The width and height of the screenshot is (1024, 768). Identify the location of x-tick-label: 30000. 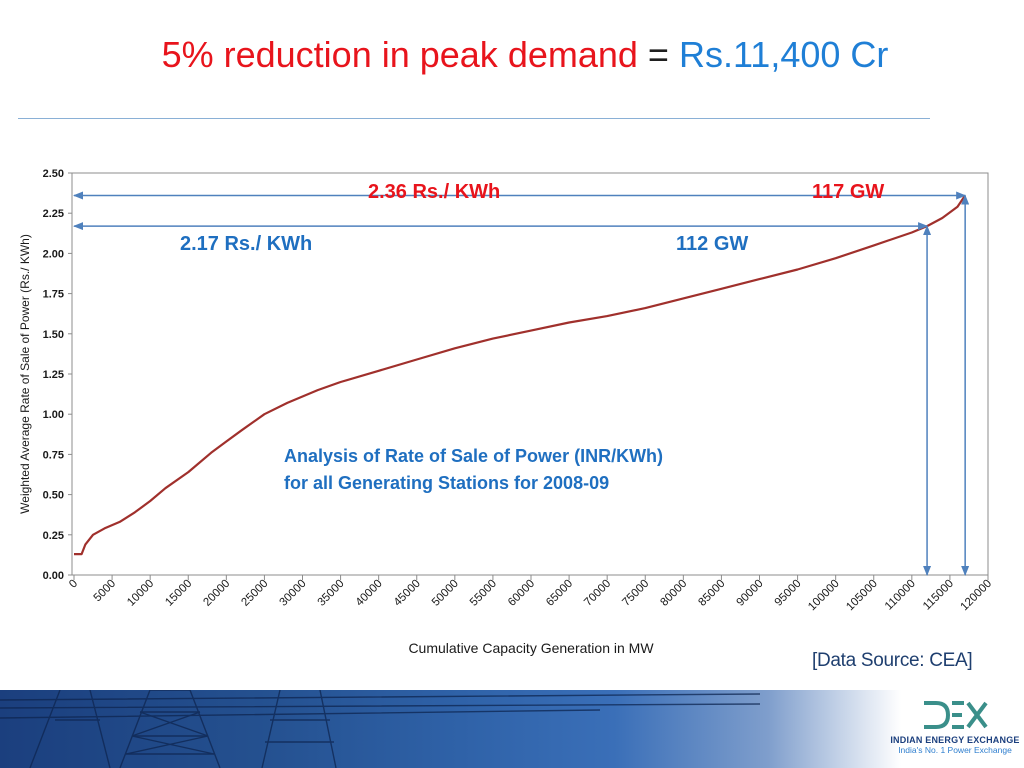
(293, 593).